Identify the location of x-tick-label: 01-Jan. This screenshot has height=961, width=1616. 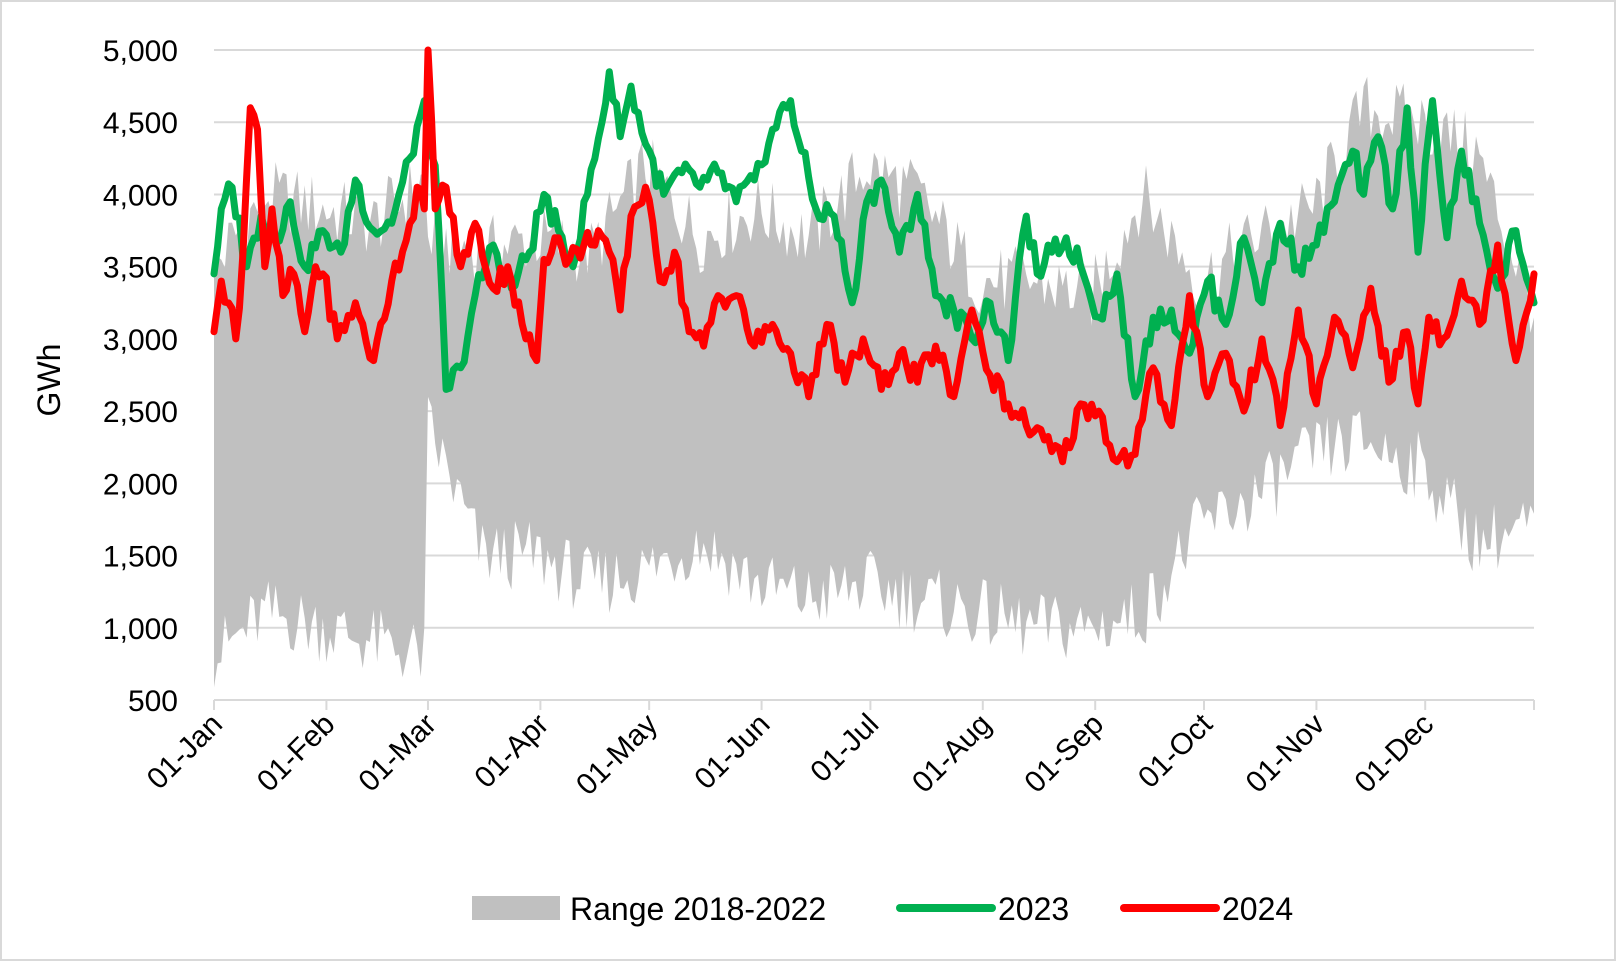
(185, 752).